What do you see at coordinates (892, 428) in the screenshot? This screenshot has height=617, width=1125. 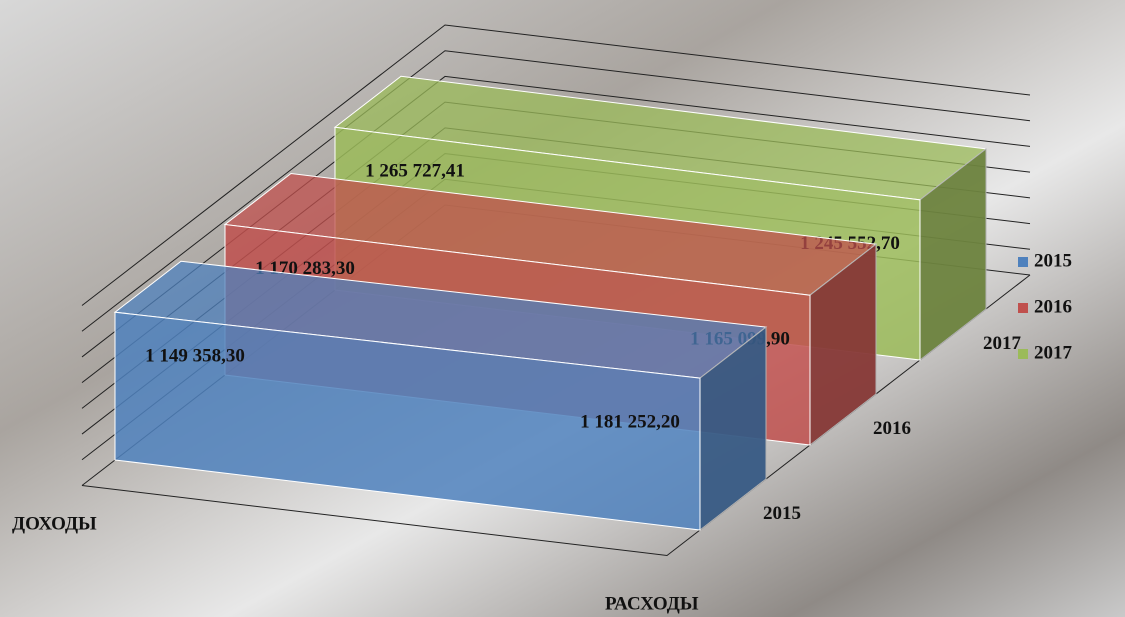 I see `depth-label: 2016` at bounding box center [892, 428].